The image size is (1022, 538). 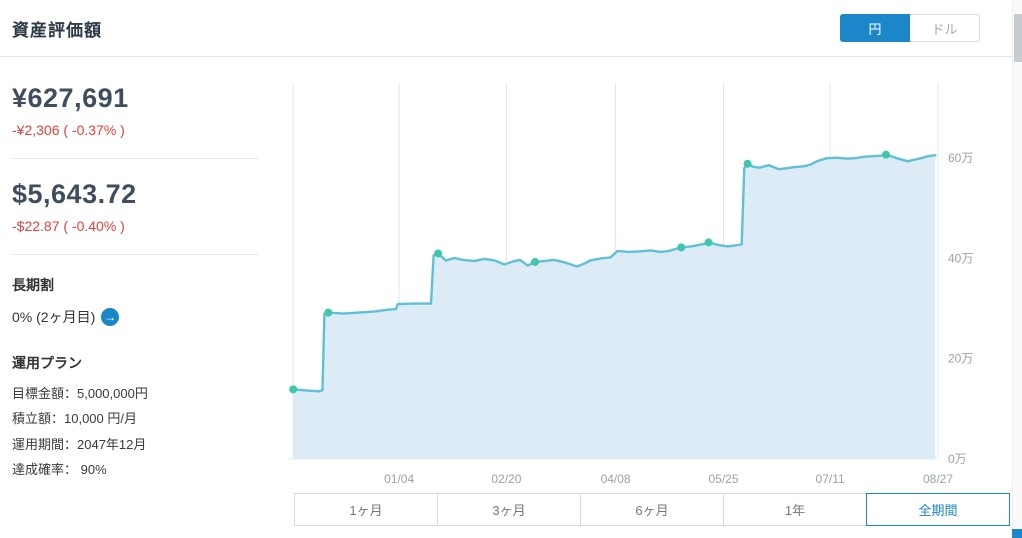 I want to click on svg-text: 01/04, so click(x=399, y=479).